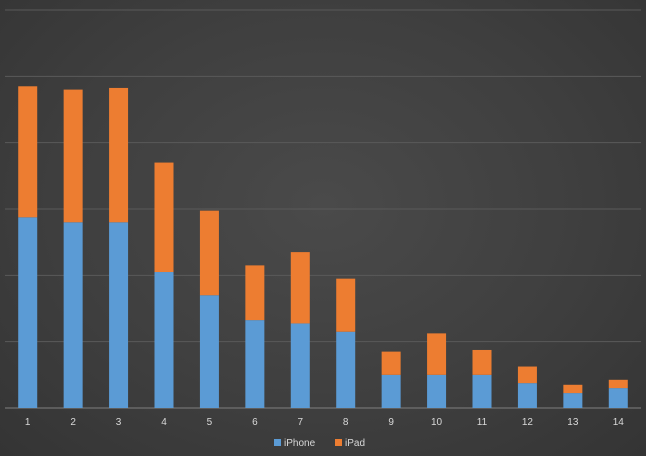  What do you see at coordinates (300, 443) in the screenshot?
I see `legend-label-iphone: iPhone` at bounding box center [300, 443].